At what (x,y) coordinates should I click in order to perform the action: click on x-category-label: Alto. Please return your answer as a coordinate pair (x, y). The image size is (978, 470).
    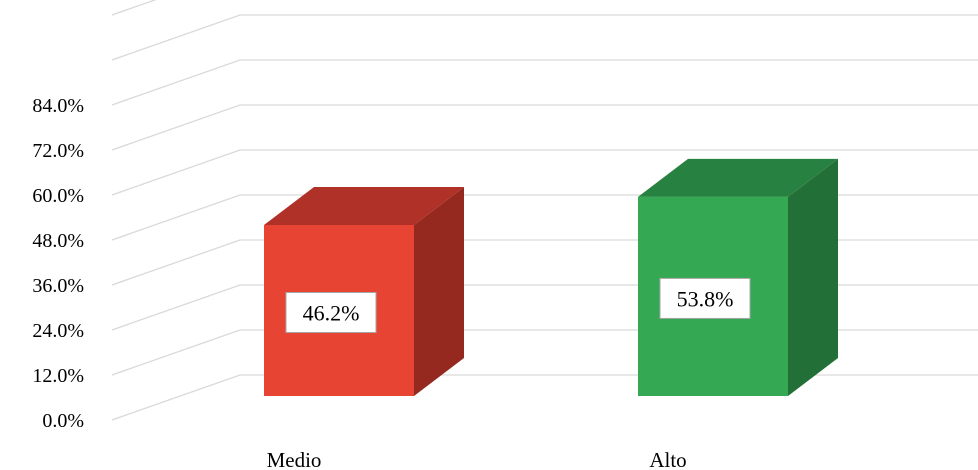
    Looking at the image, I should click on (667, 459).